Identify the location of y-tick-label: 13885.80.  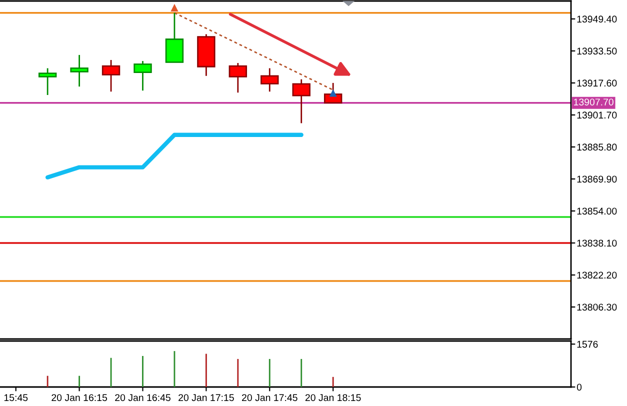
(597, 147).